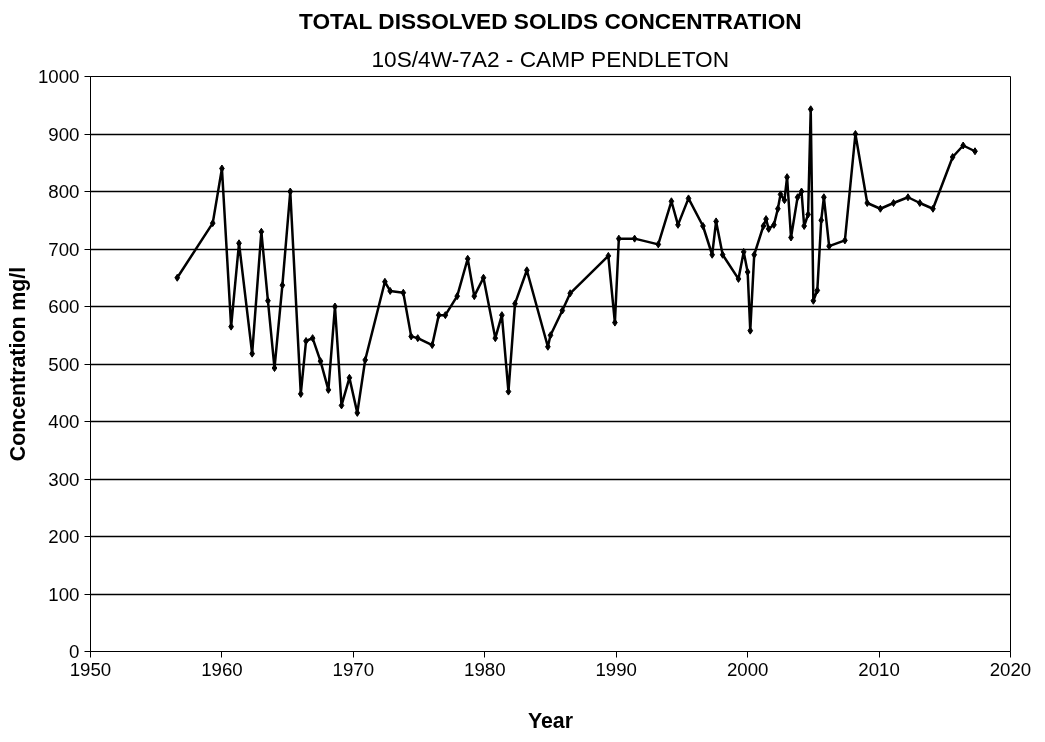  I want to click on x-tick-label: 1970, so click(353, 669).